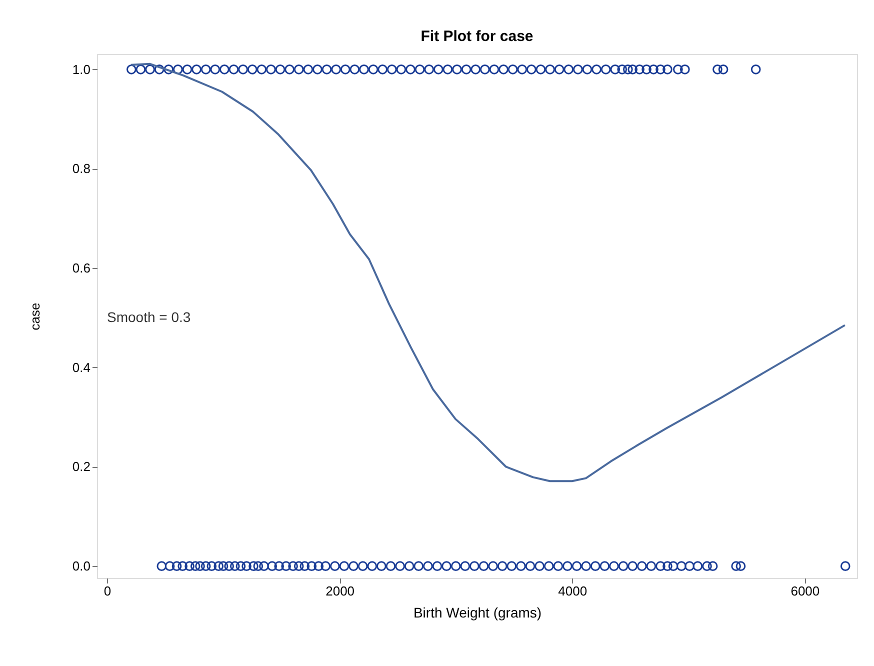 The image size is (874, 666). Describe the element at coordinates (81, 168) in the screenshot. I see `y-tick-label: 0.8` at that location.